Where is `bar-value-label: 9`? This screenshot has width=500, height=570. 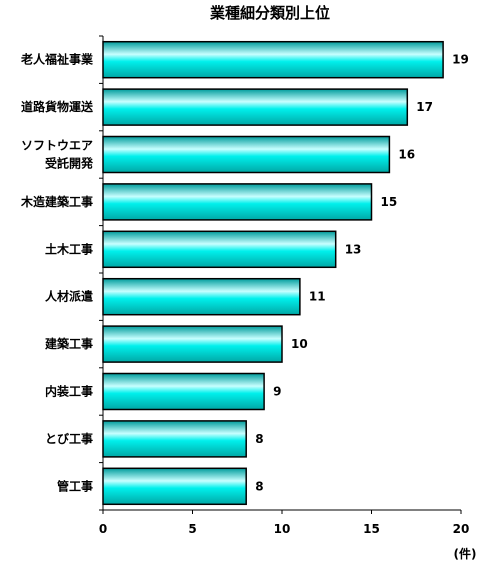
bar-value-label: 9 is located at coordinates (277, 392).